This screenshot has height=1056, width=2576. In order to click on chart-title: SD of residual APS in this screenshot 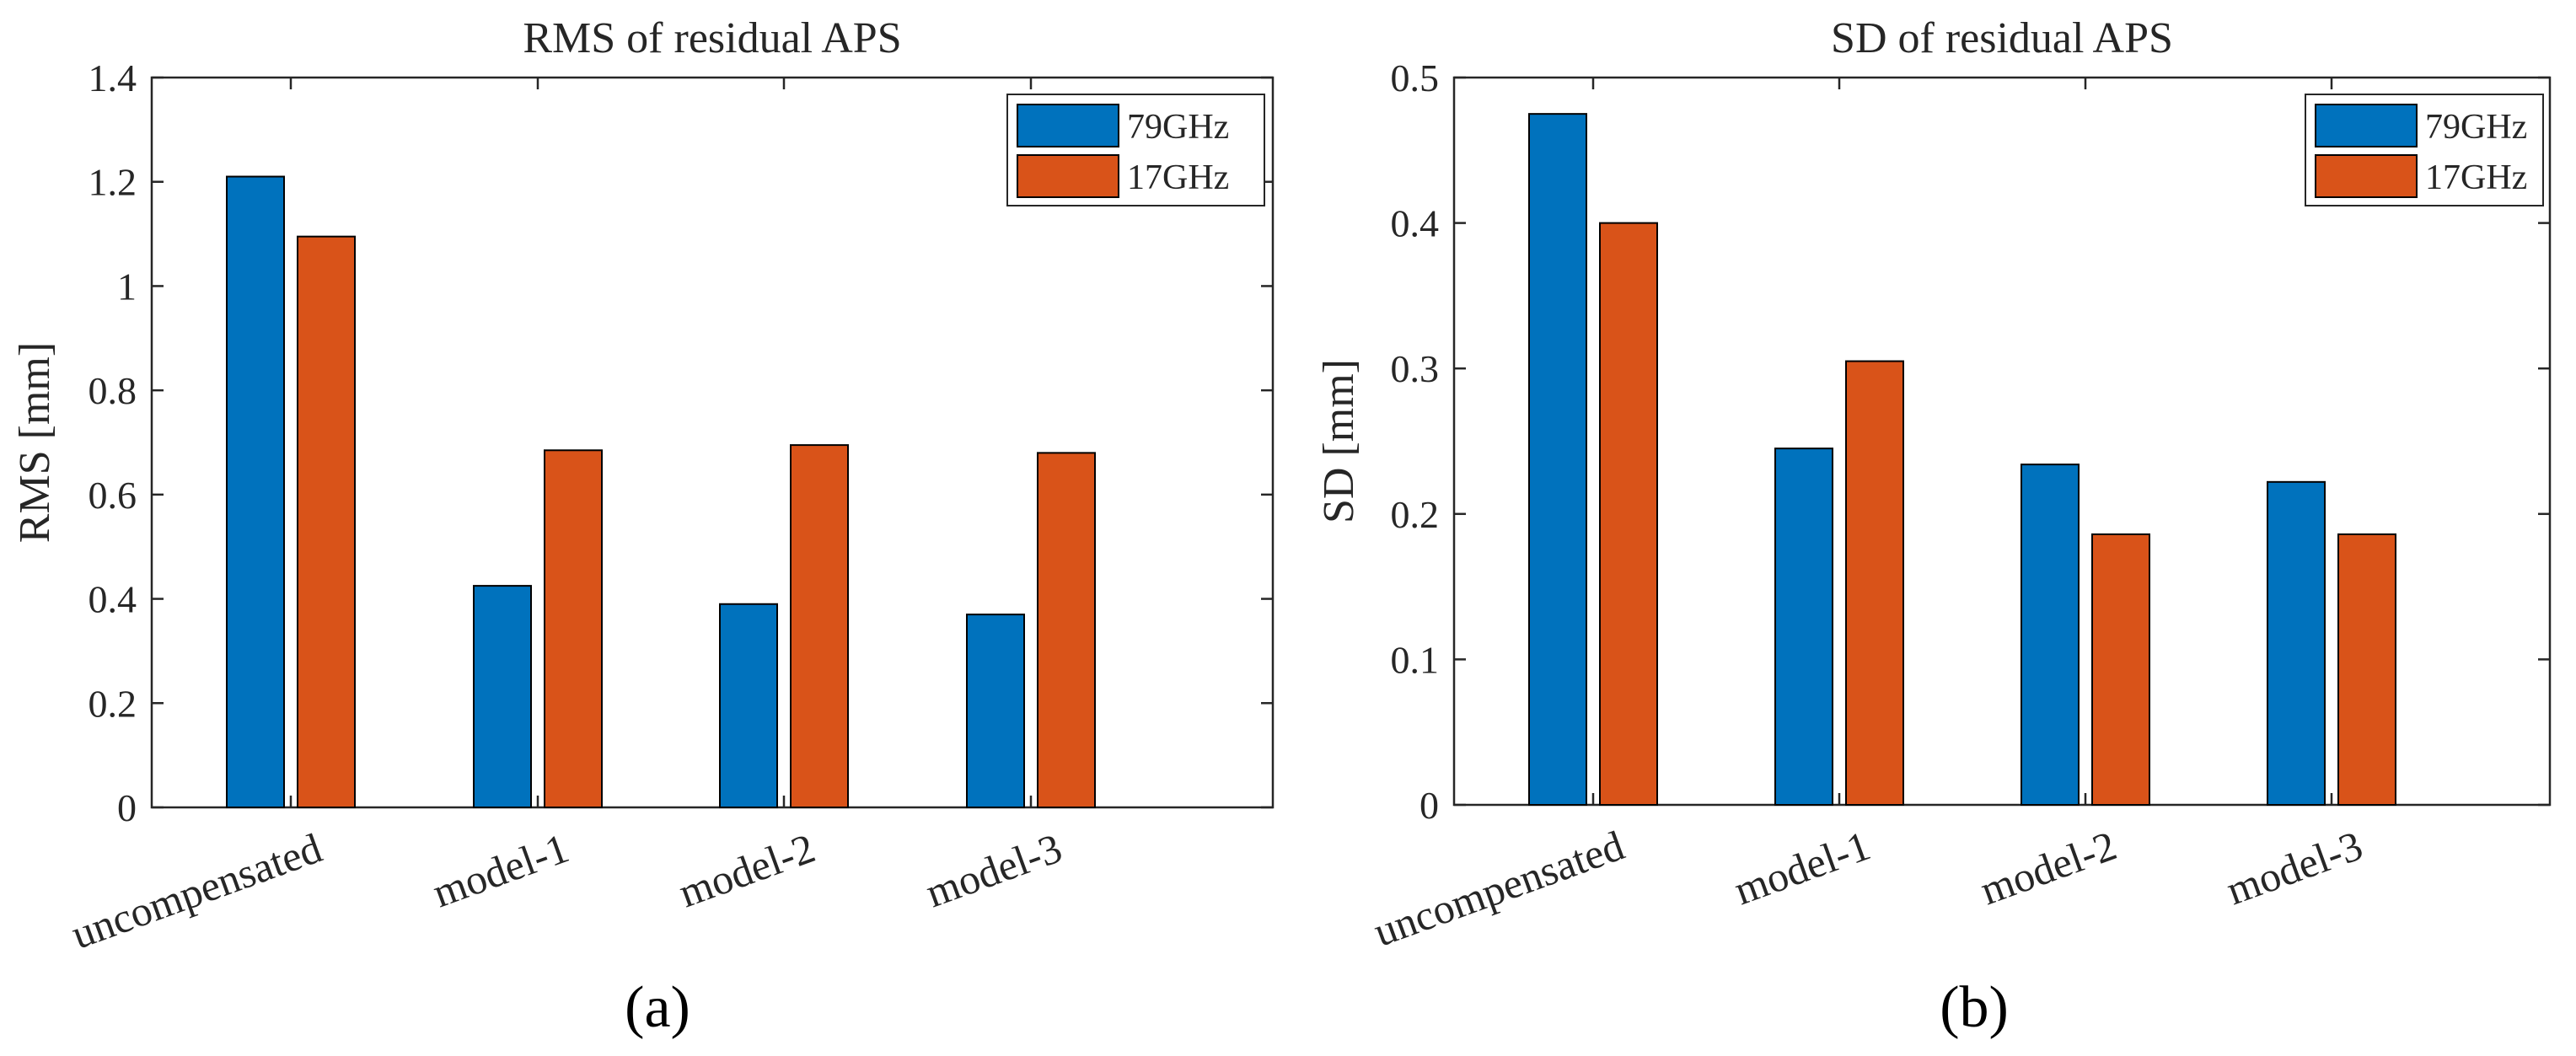, I will do `click(2002, 38)`.